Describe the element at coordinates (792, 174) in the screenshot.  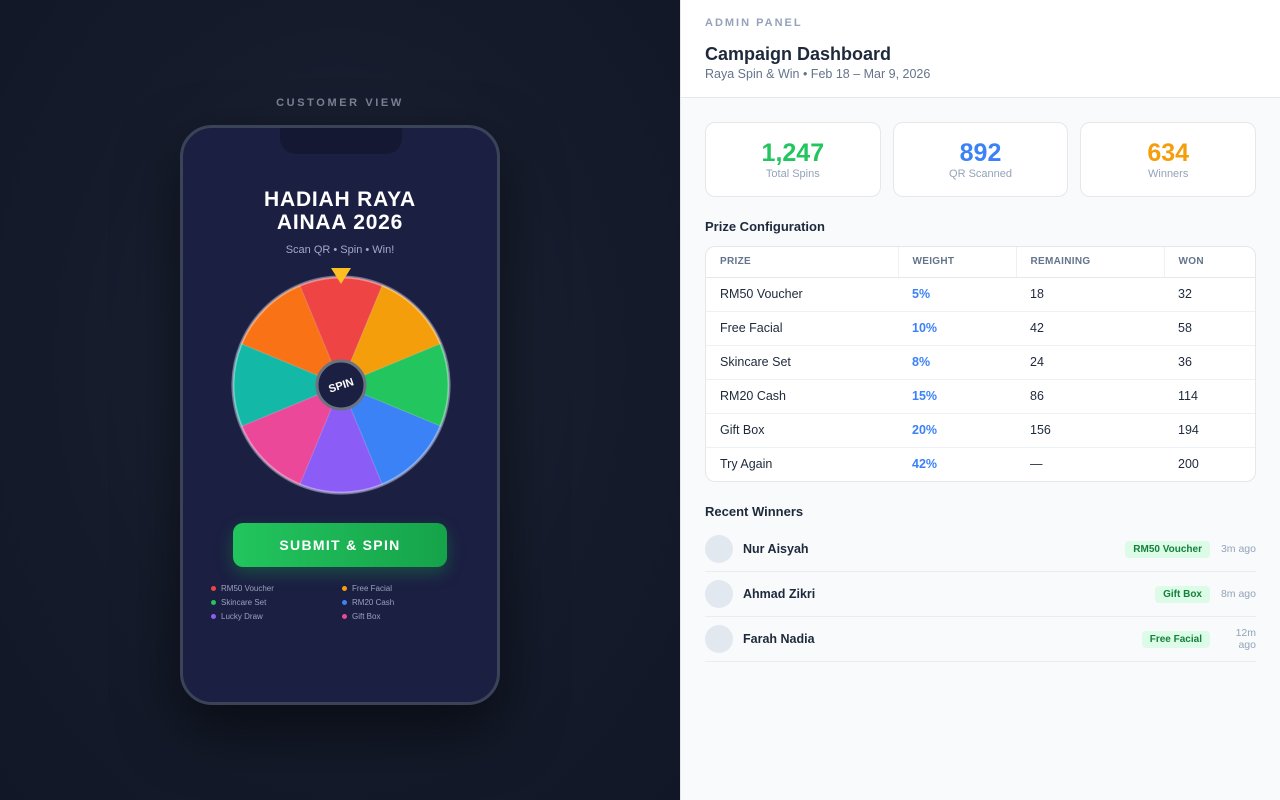
I see `stat-label: Total Spins` at that location.